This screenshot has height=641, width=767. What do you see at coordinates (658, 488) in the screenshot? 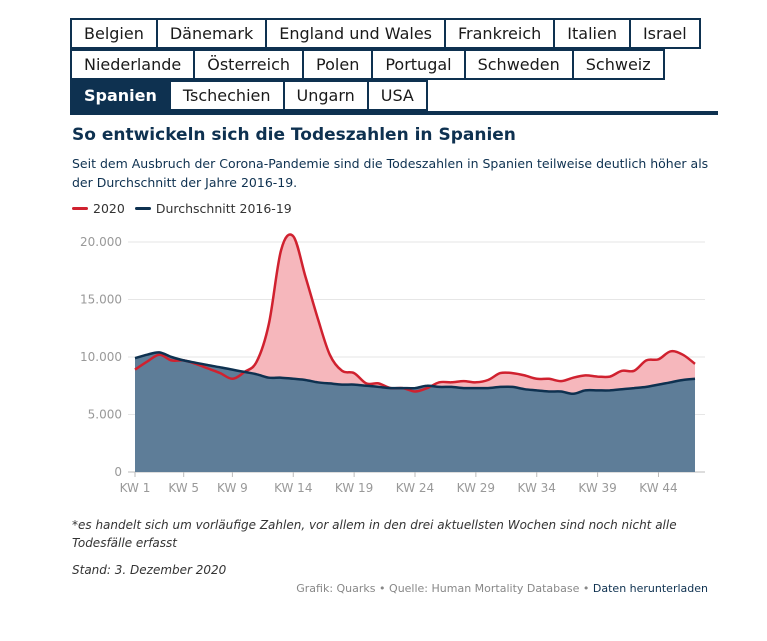
I see `x-tick-label: KW 44` at bounding box center [658, 488].